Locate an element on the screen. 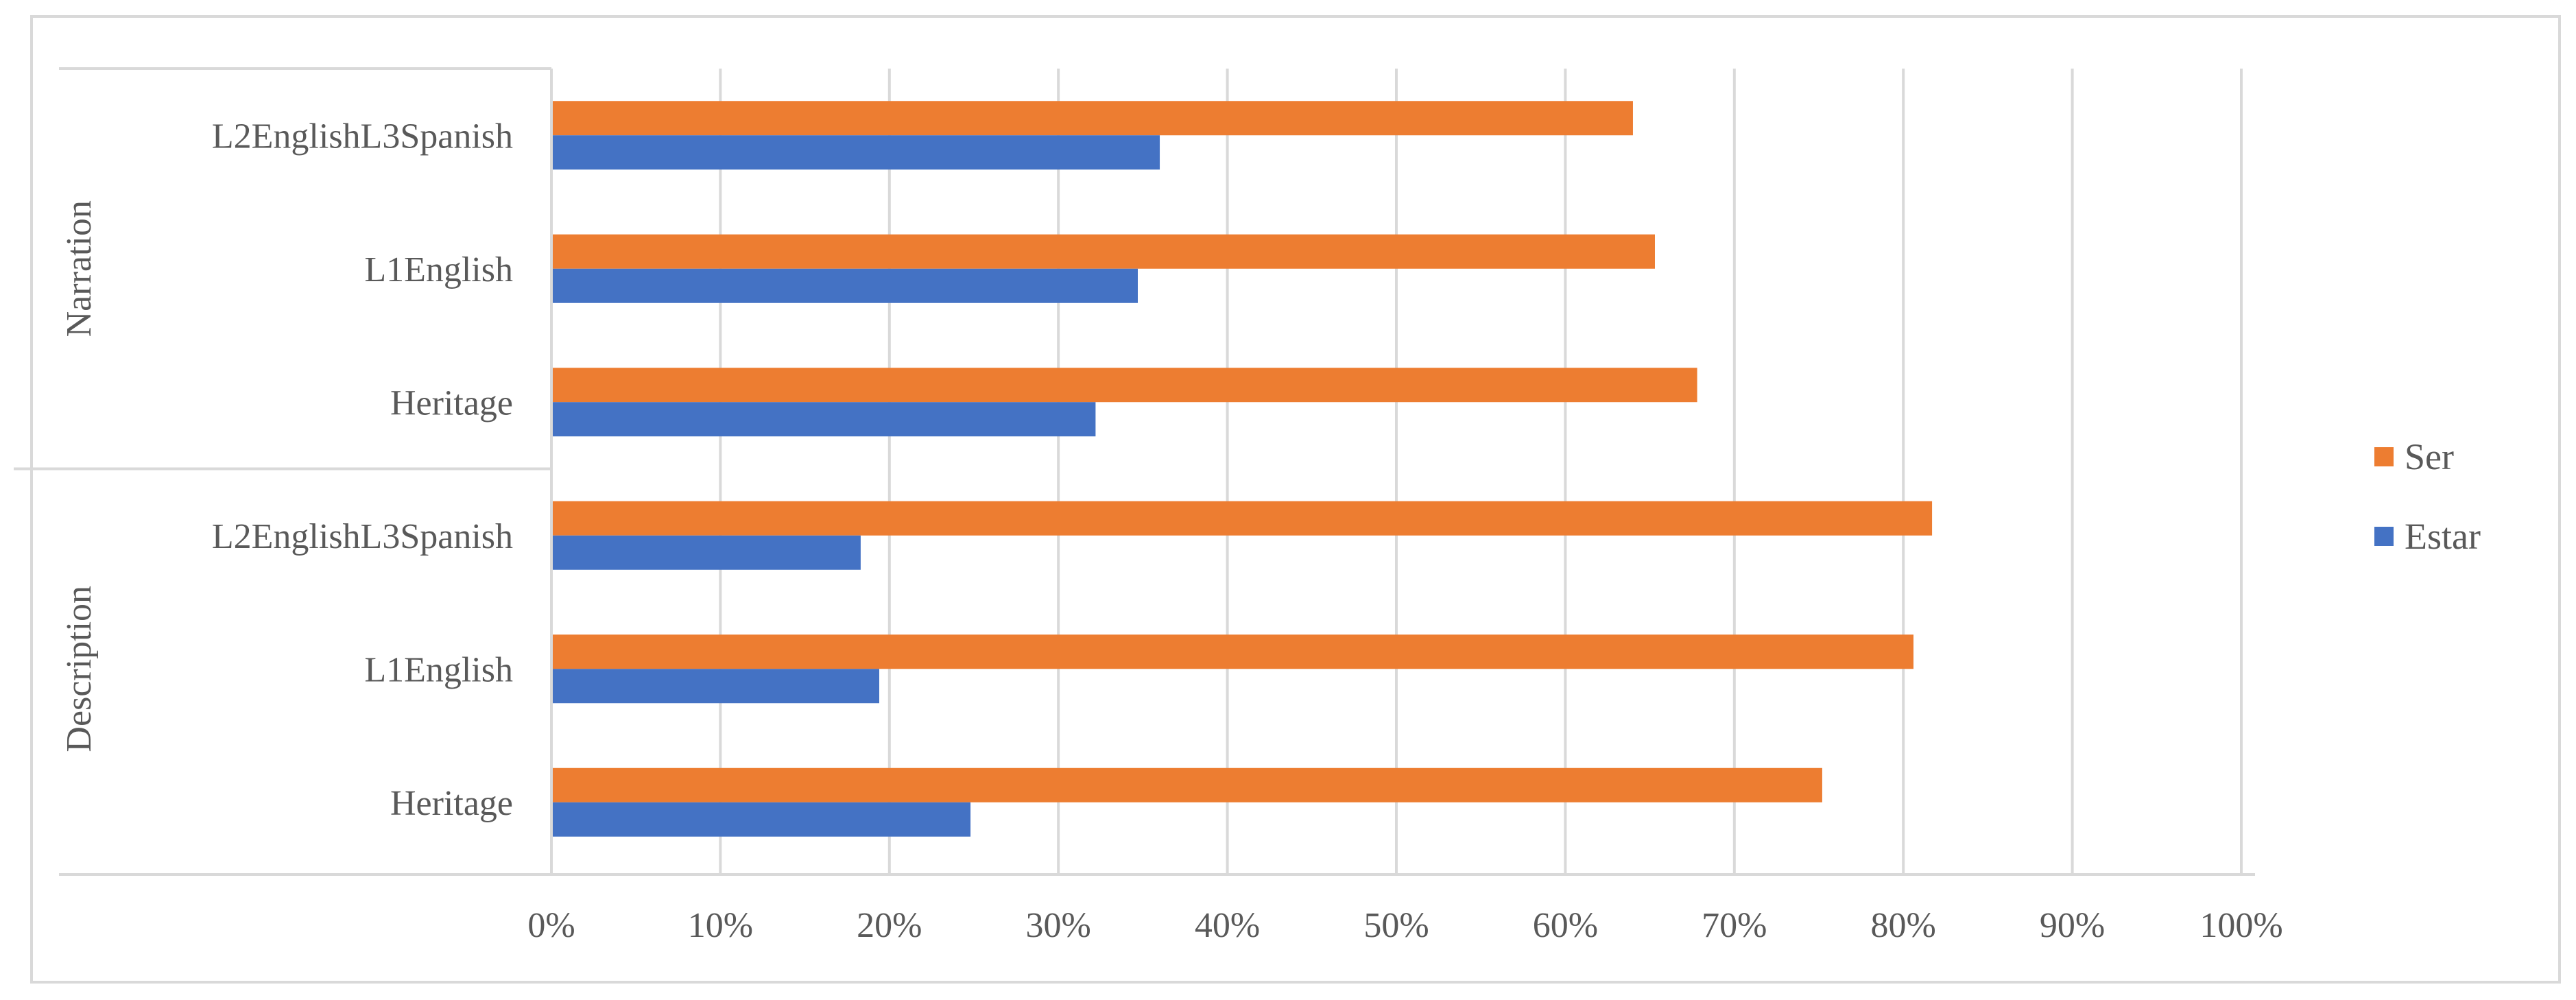 Image resolution: width=2576 pixels, height=1000 pixels. x-axis-ticks: 0% 10% 20% 30% 40% 50% 60% 70% 80% 90% 100% is located at coordinates (1404, 925).